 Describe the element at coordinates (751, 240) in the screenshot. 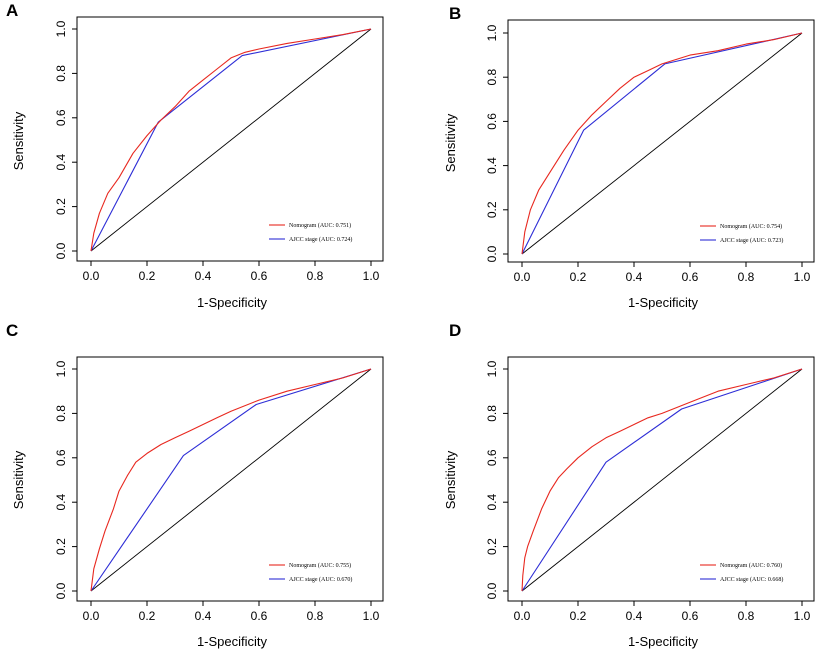

I see `legend-label-ajcc: AJCC stage (AUC: 0.723)` at that location.